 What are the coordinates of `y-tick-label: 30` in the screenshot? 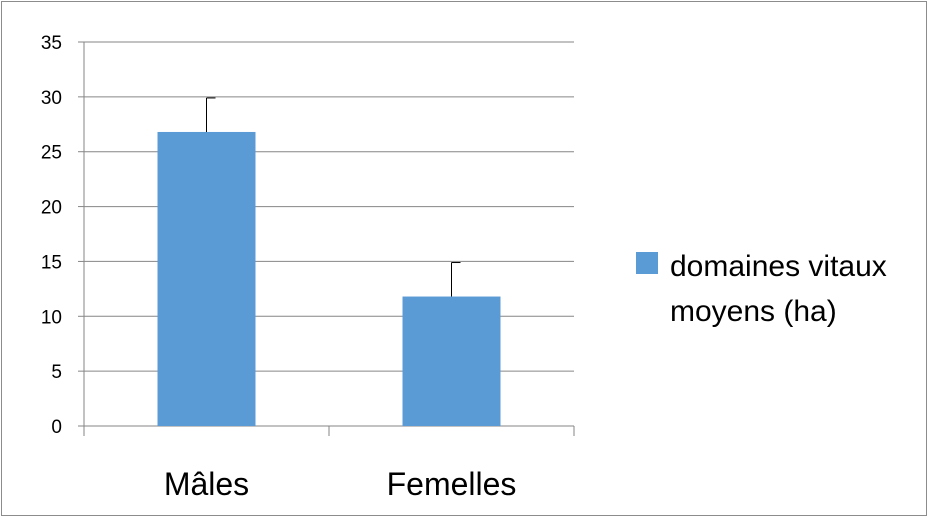 It's located at (51, 98).